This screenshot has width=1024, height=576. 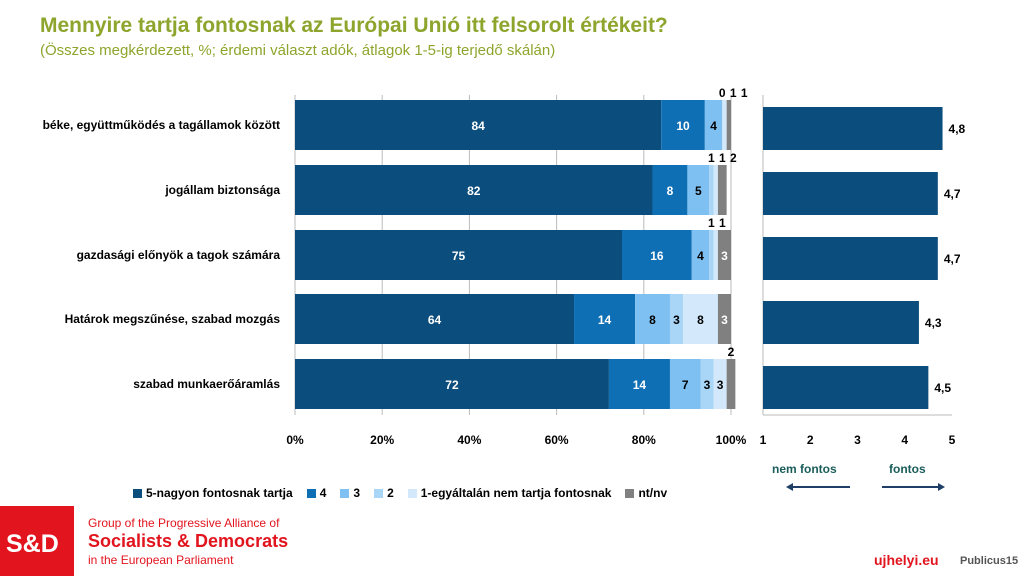 I want to click on category-label: szabad munkaerőáramlás, so click(x=206, y=384).